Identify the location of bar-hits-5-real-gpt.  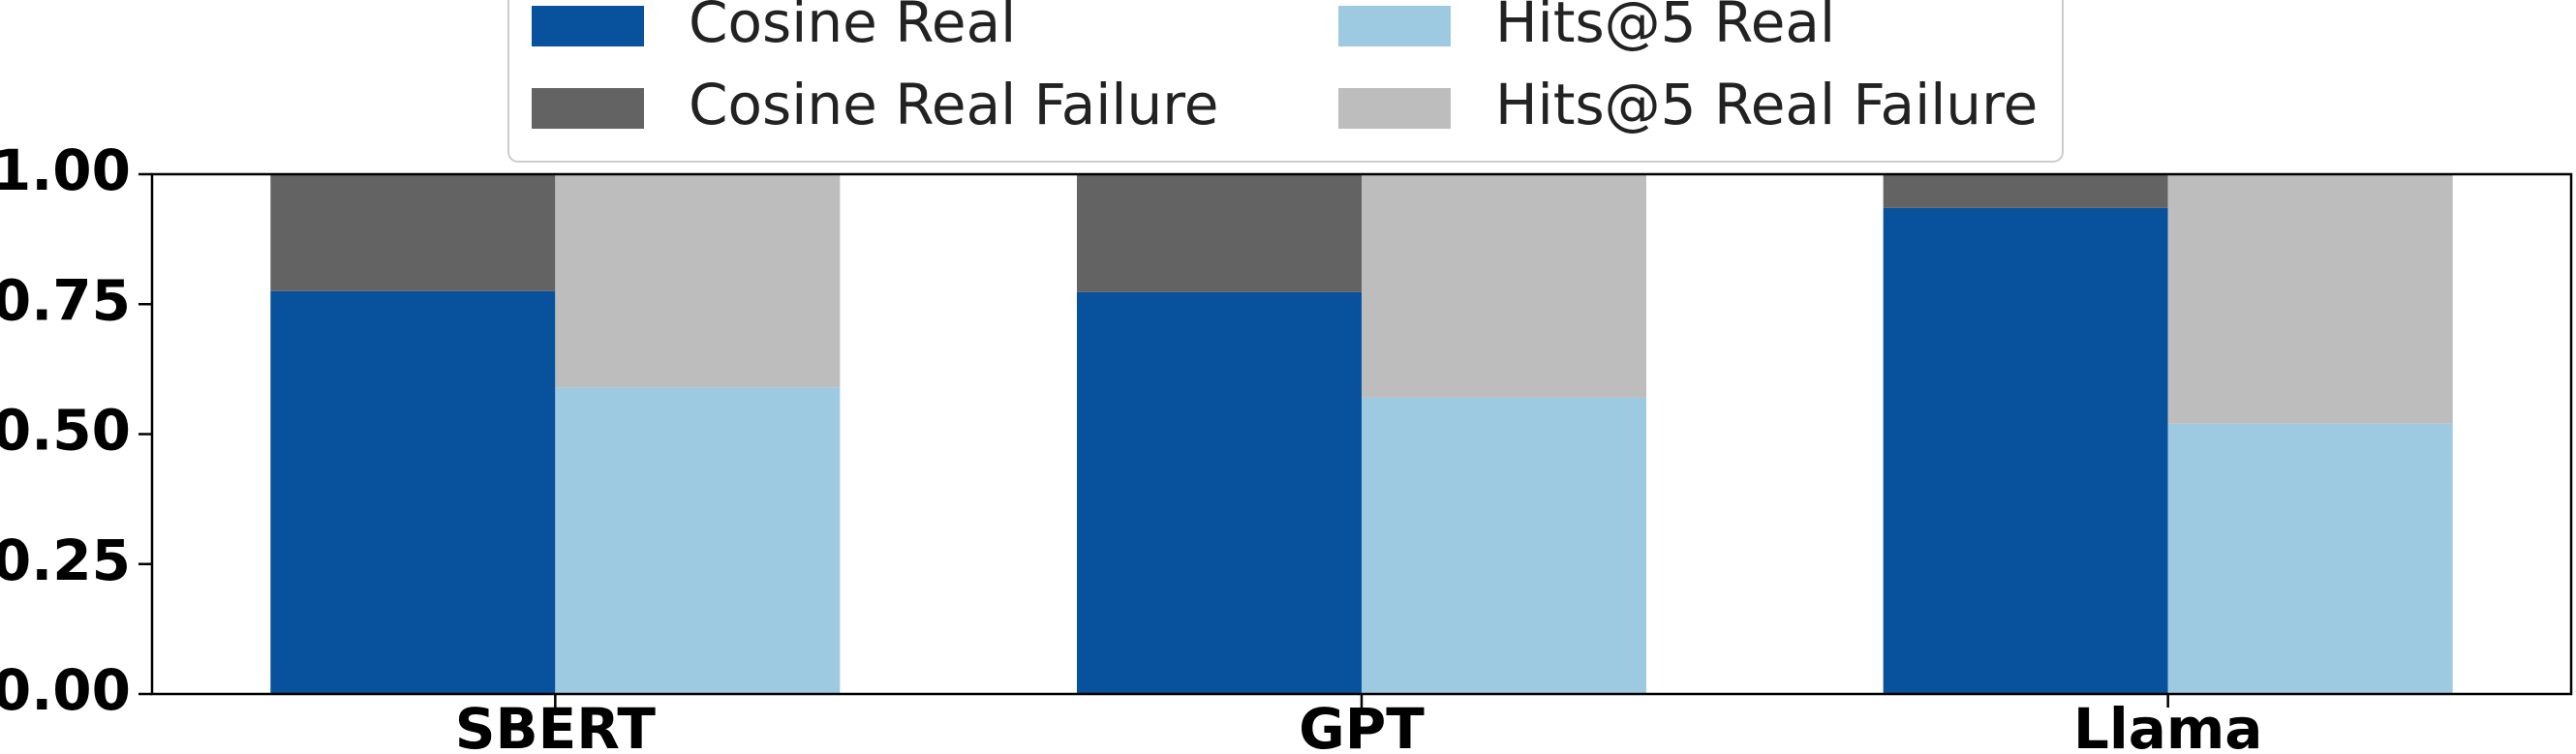
(1504, 545).